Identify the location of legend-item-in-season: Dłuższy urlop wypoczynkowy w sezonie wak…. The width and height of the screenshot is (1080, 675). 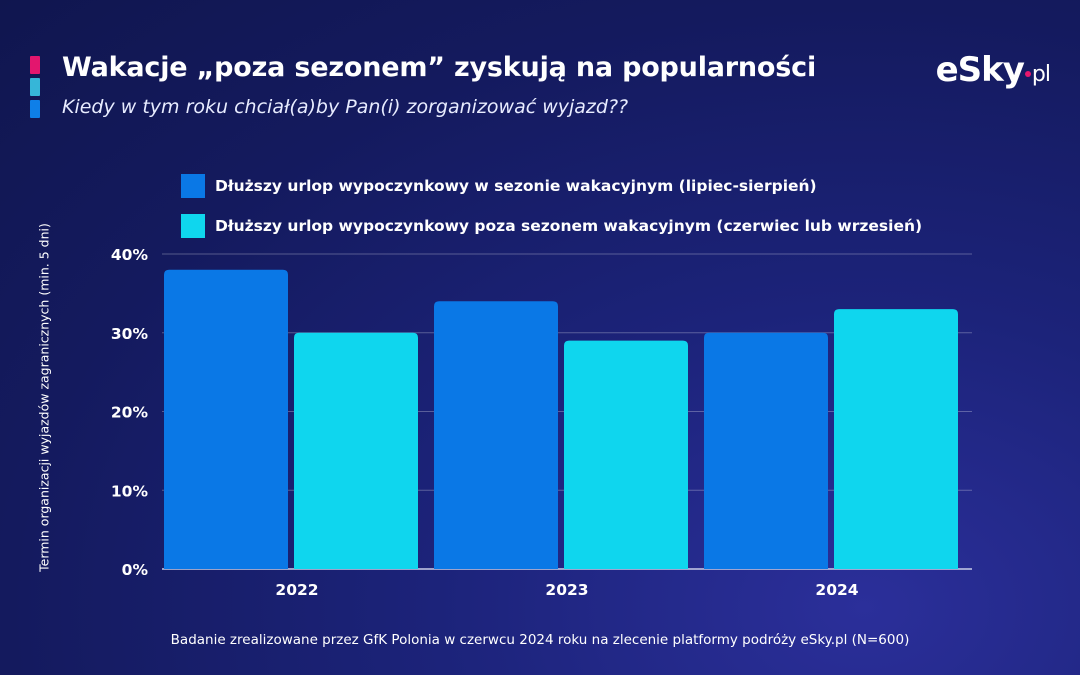
(551, 186).